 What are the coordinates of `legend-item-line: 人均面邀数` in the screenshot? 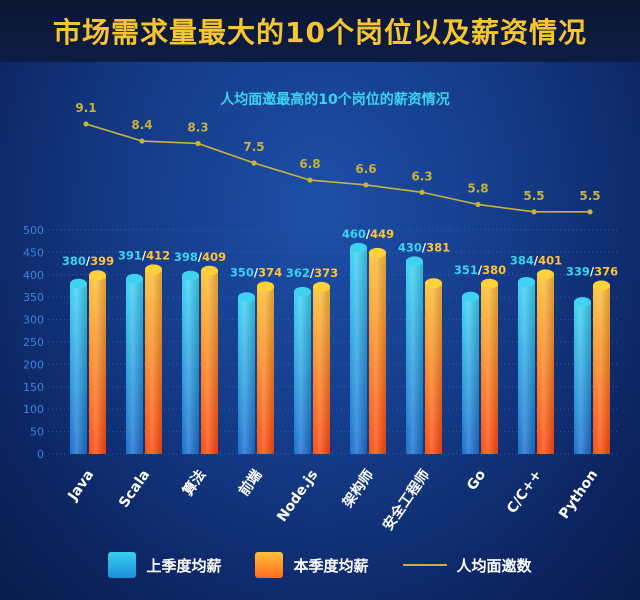 It's located at (467, 565).